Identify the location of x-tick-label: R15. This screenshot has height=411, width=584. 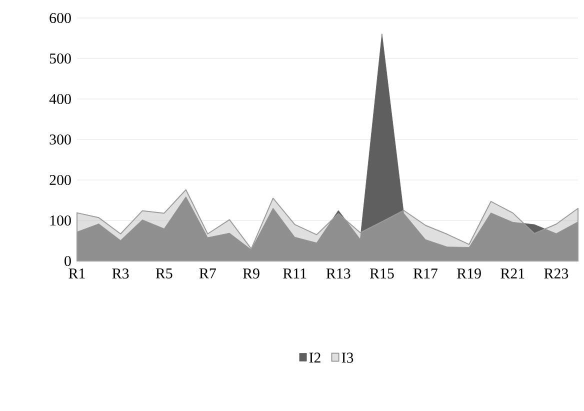
(382, 273).